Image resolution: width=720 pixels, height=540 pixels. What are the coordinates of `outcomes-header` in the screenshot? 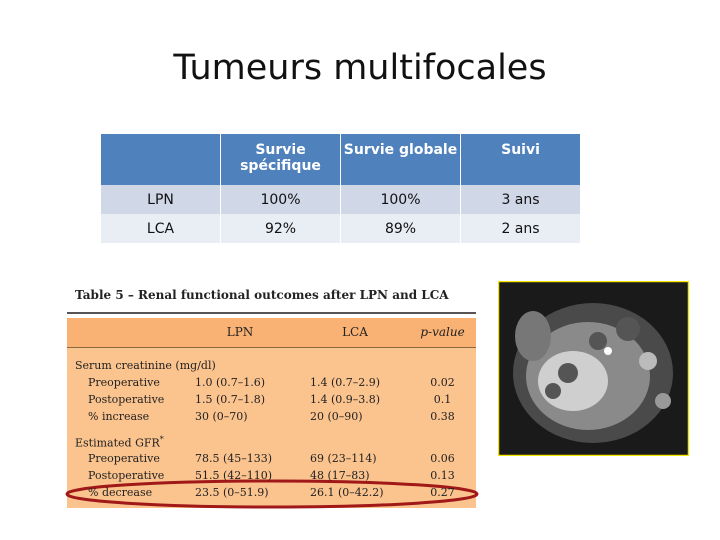 It's located at (271, 333).